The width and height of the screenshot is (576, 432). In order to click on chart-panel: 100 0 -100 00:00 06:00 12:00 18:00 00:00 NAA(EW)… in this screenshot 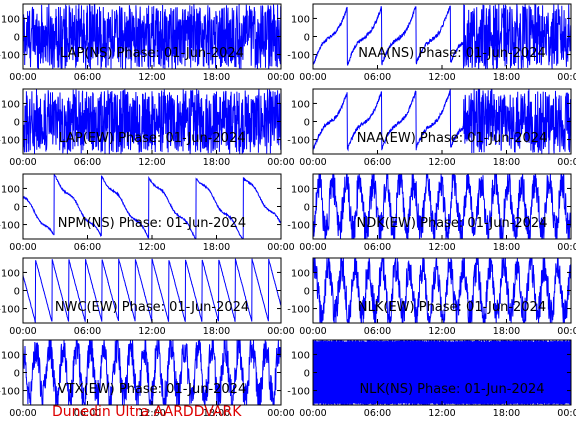, I will do `click(431, 128)`.